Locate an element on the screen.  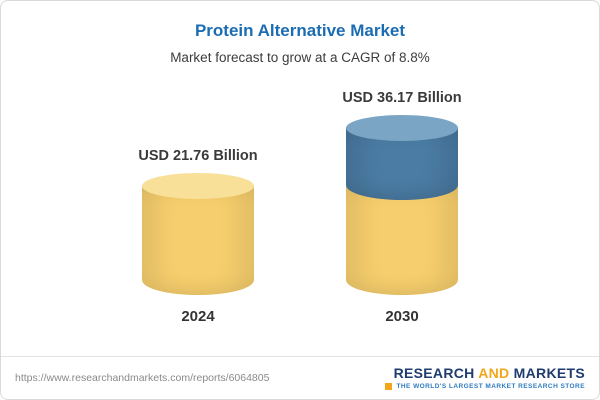
cylinder-2030-growth is located at coordinates (402, 158).